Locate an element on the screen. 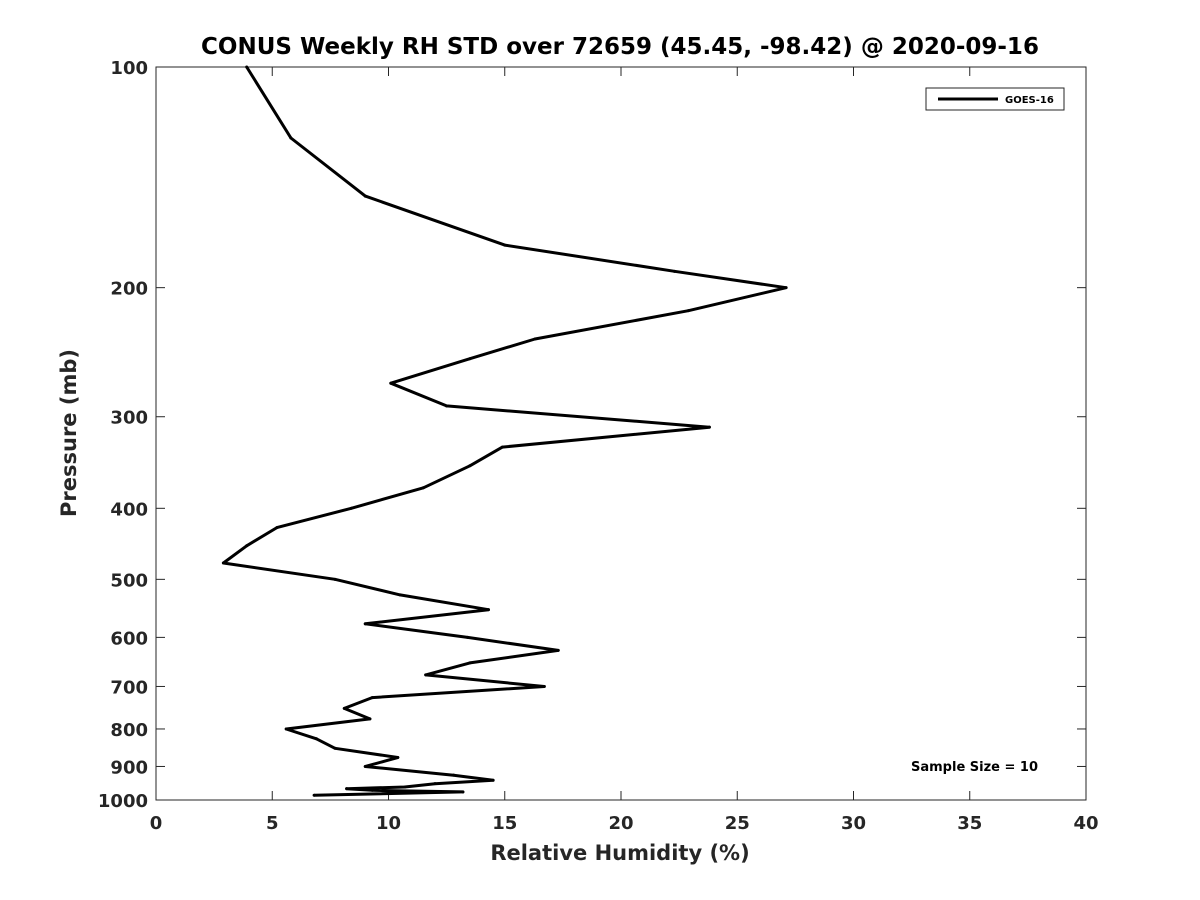  x-tick-label: 35 is located at coordinates (969, 823).